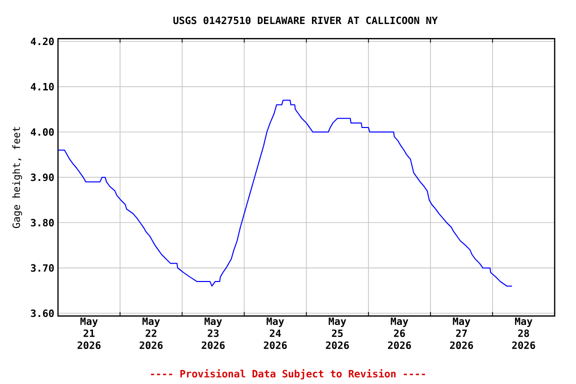  What do you see at coordinates (17, 177) in the screenshot?
I see `y-axis-title: Gage height, feet` at bounding box center [17, 177].